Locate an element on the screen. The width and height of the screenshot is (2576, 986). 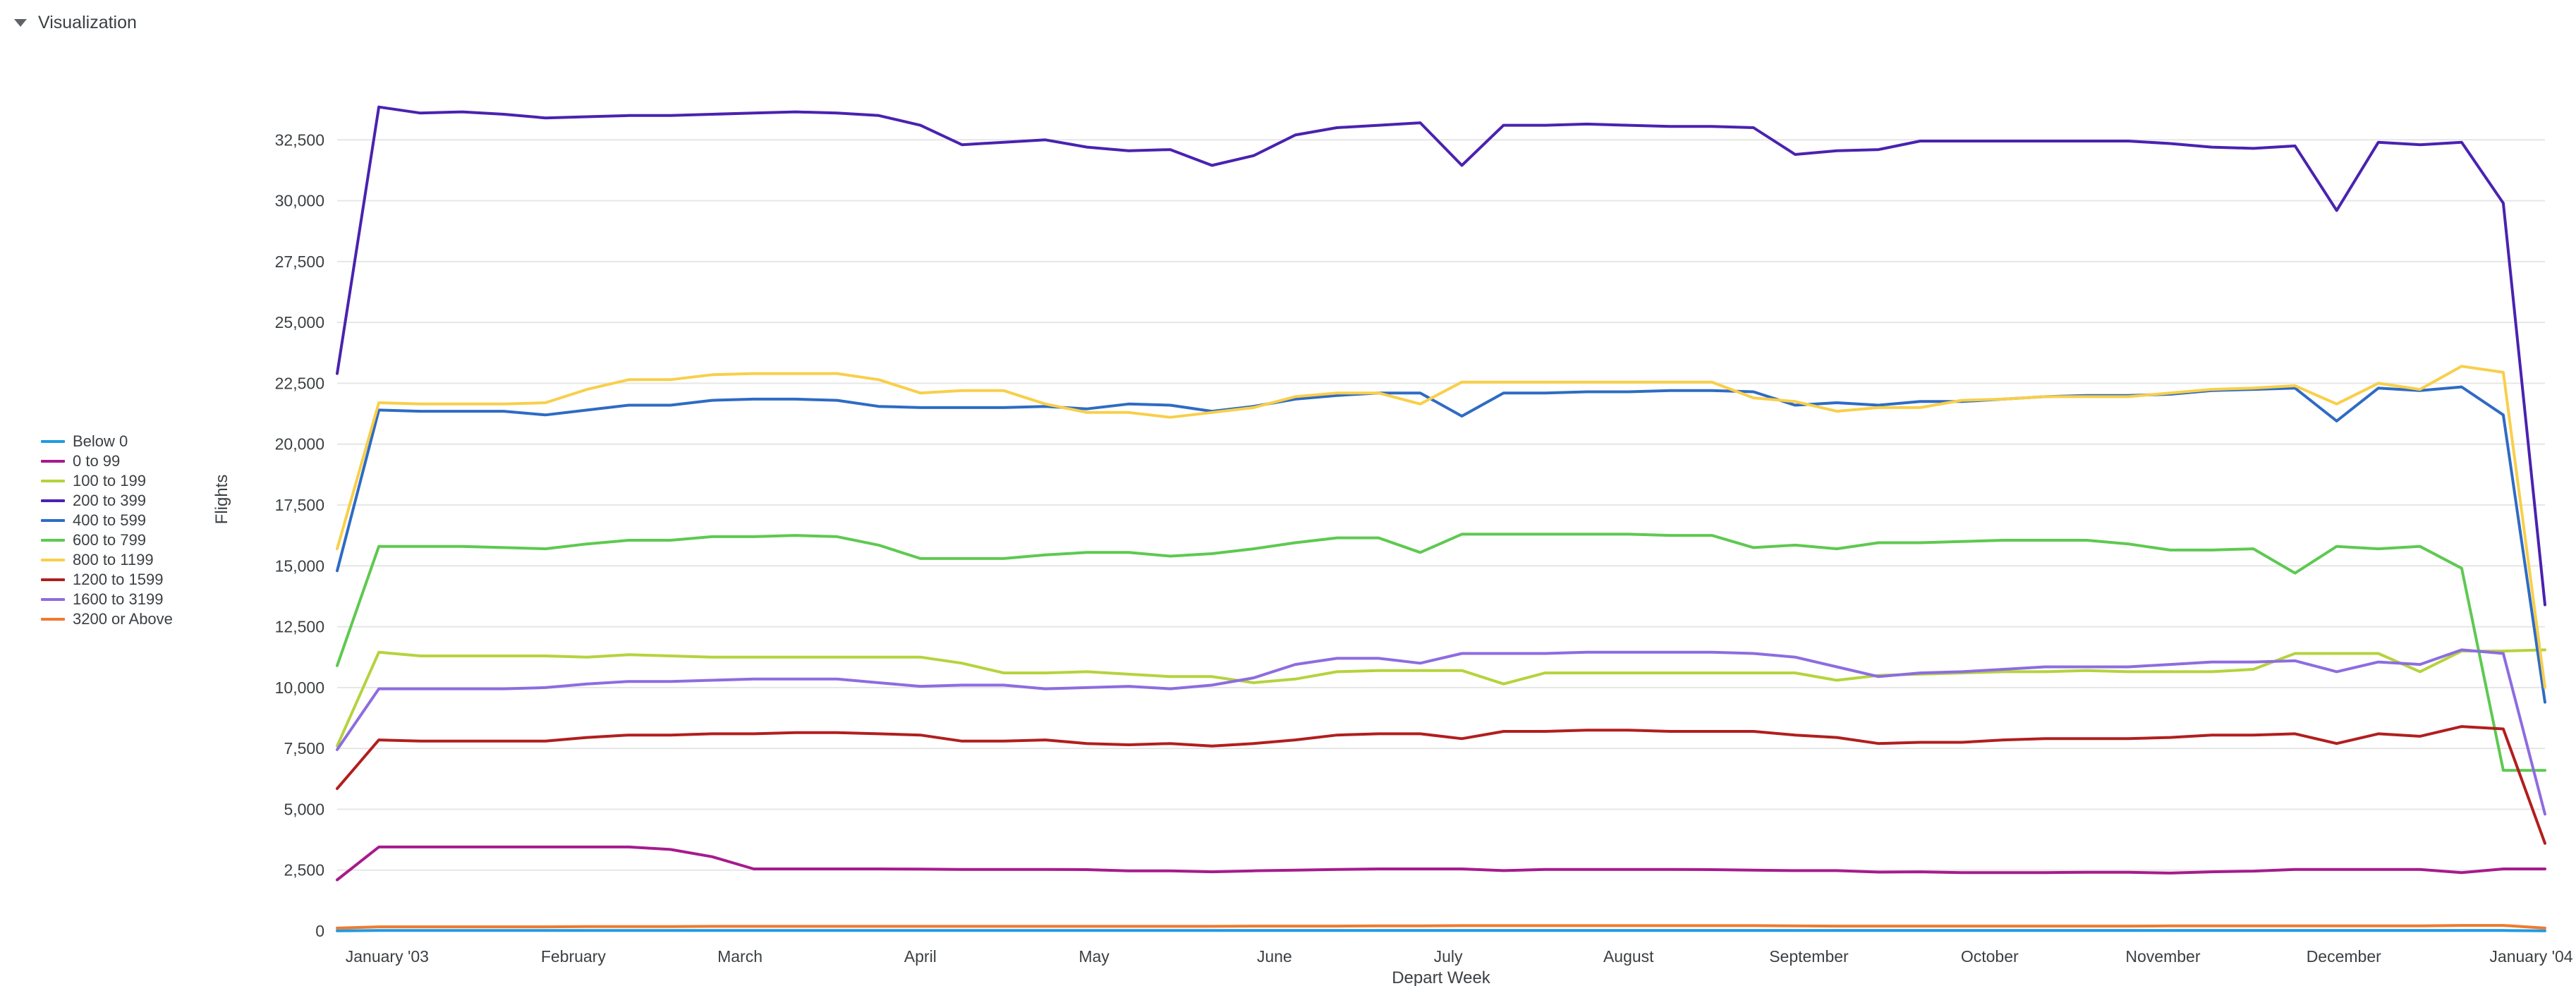
series-line-3200-or-above is located at coordinates (1441, 927).